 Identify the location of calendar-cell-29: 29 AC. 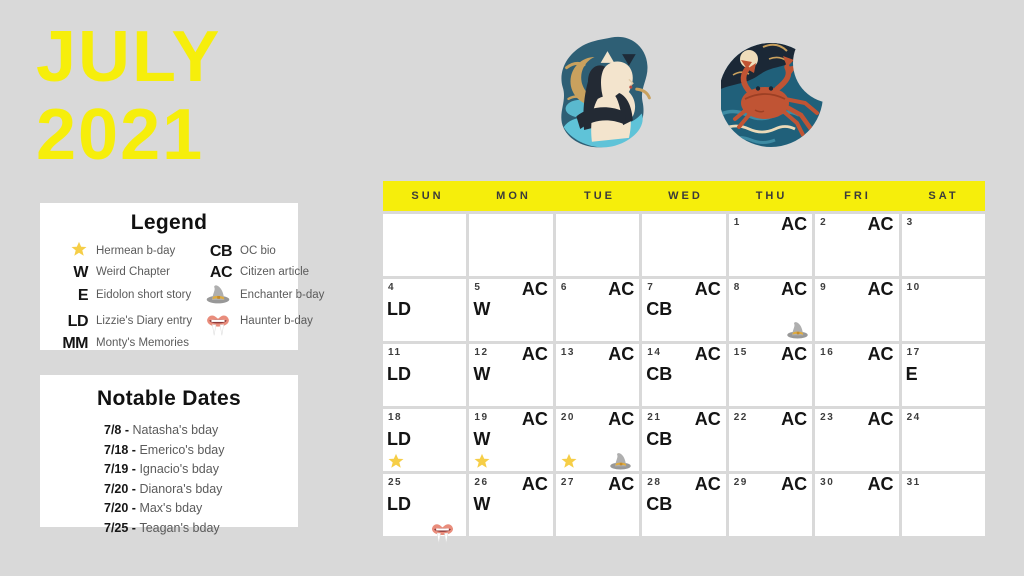
(770, 505).